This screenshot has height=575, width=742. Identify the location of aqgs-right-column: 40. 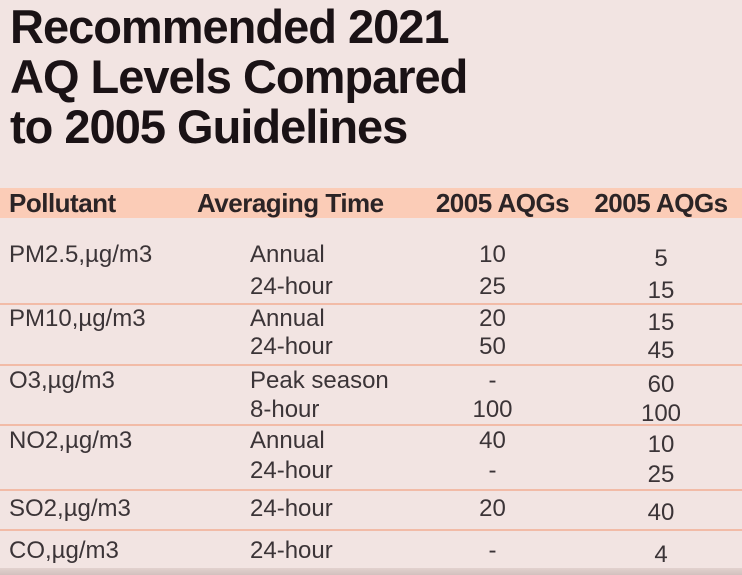
(661, 510).